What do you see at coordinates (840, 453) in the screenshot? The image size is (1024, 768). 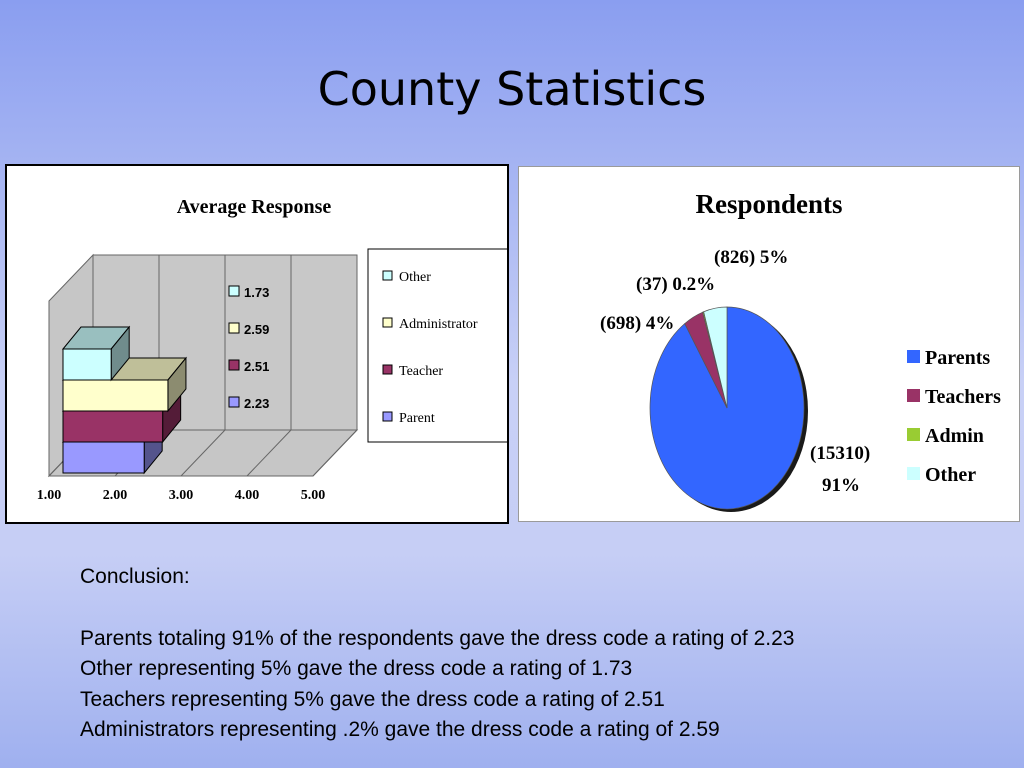 I see `slice-label-parents: (15310)` at bounding box center [840, 453].